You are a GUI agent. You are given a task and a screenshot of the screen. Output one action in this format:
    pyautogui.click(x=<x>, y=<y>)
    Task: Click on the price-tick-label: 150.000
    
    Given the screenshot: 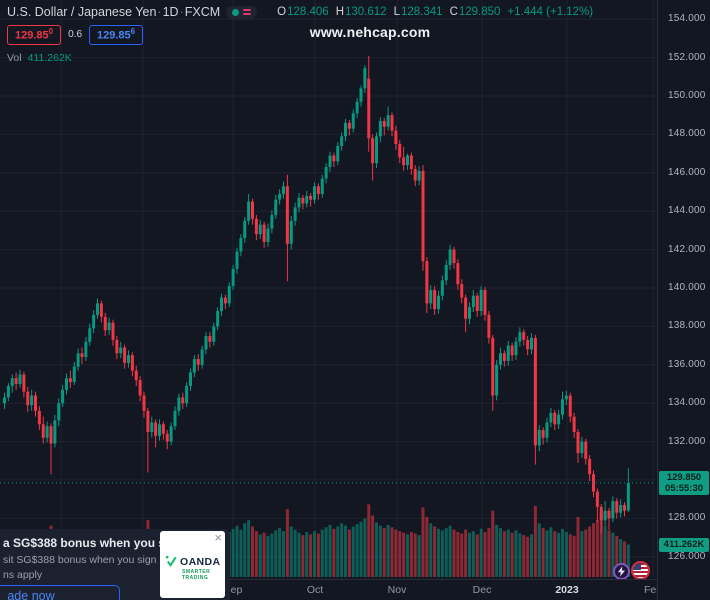 What is the action you would take?
    pyautogui.click(x=687, y=95)
    